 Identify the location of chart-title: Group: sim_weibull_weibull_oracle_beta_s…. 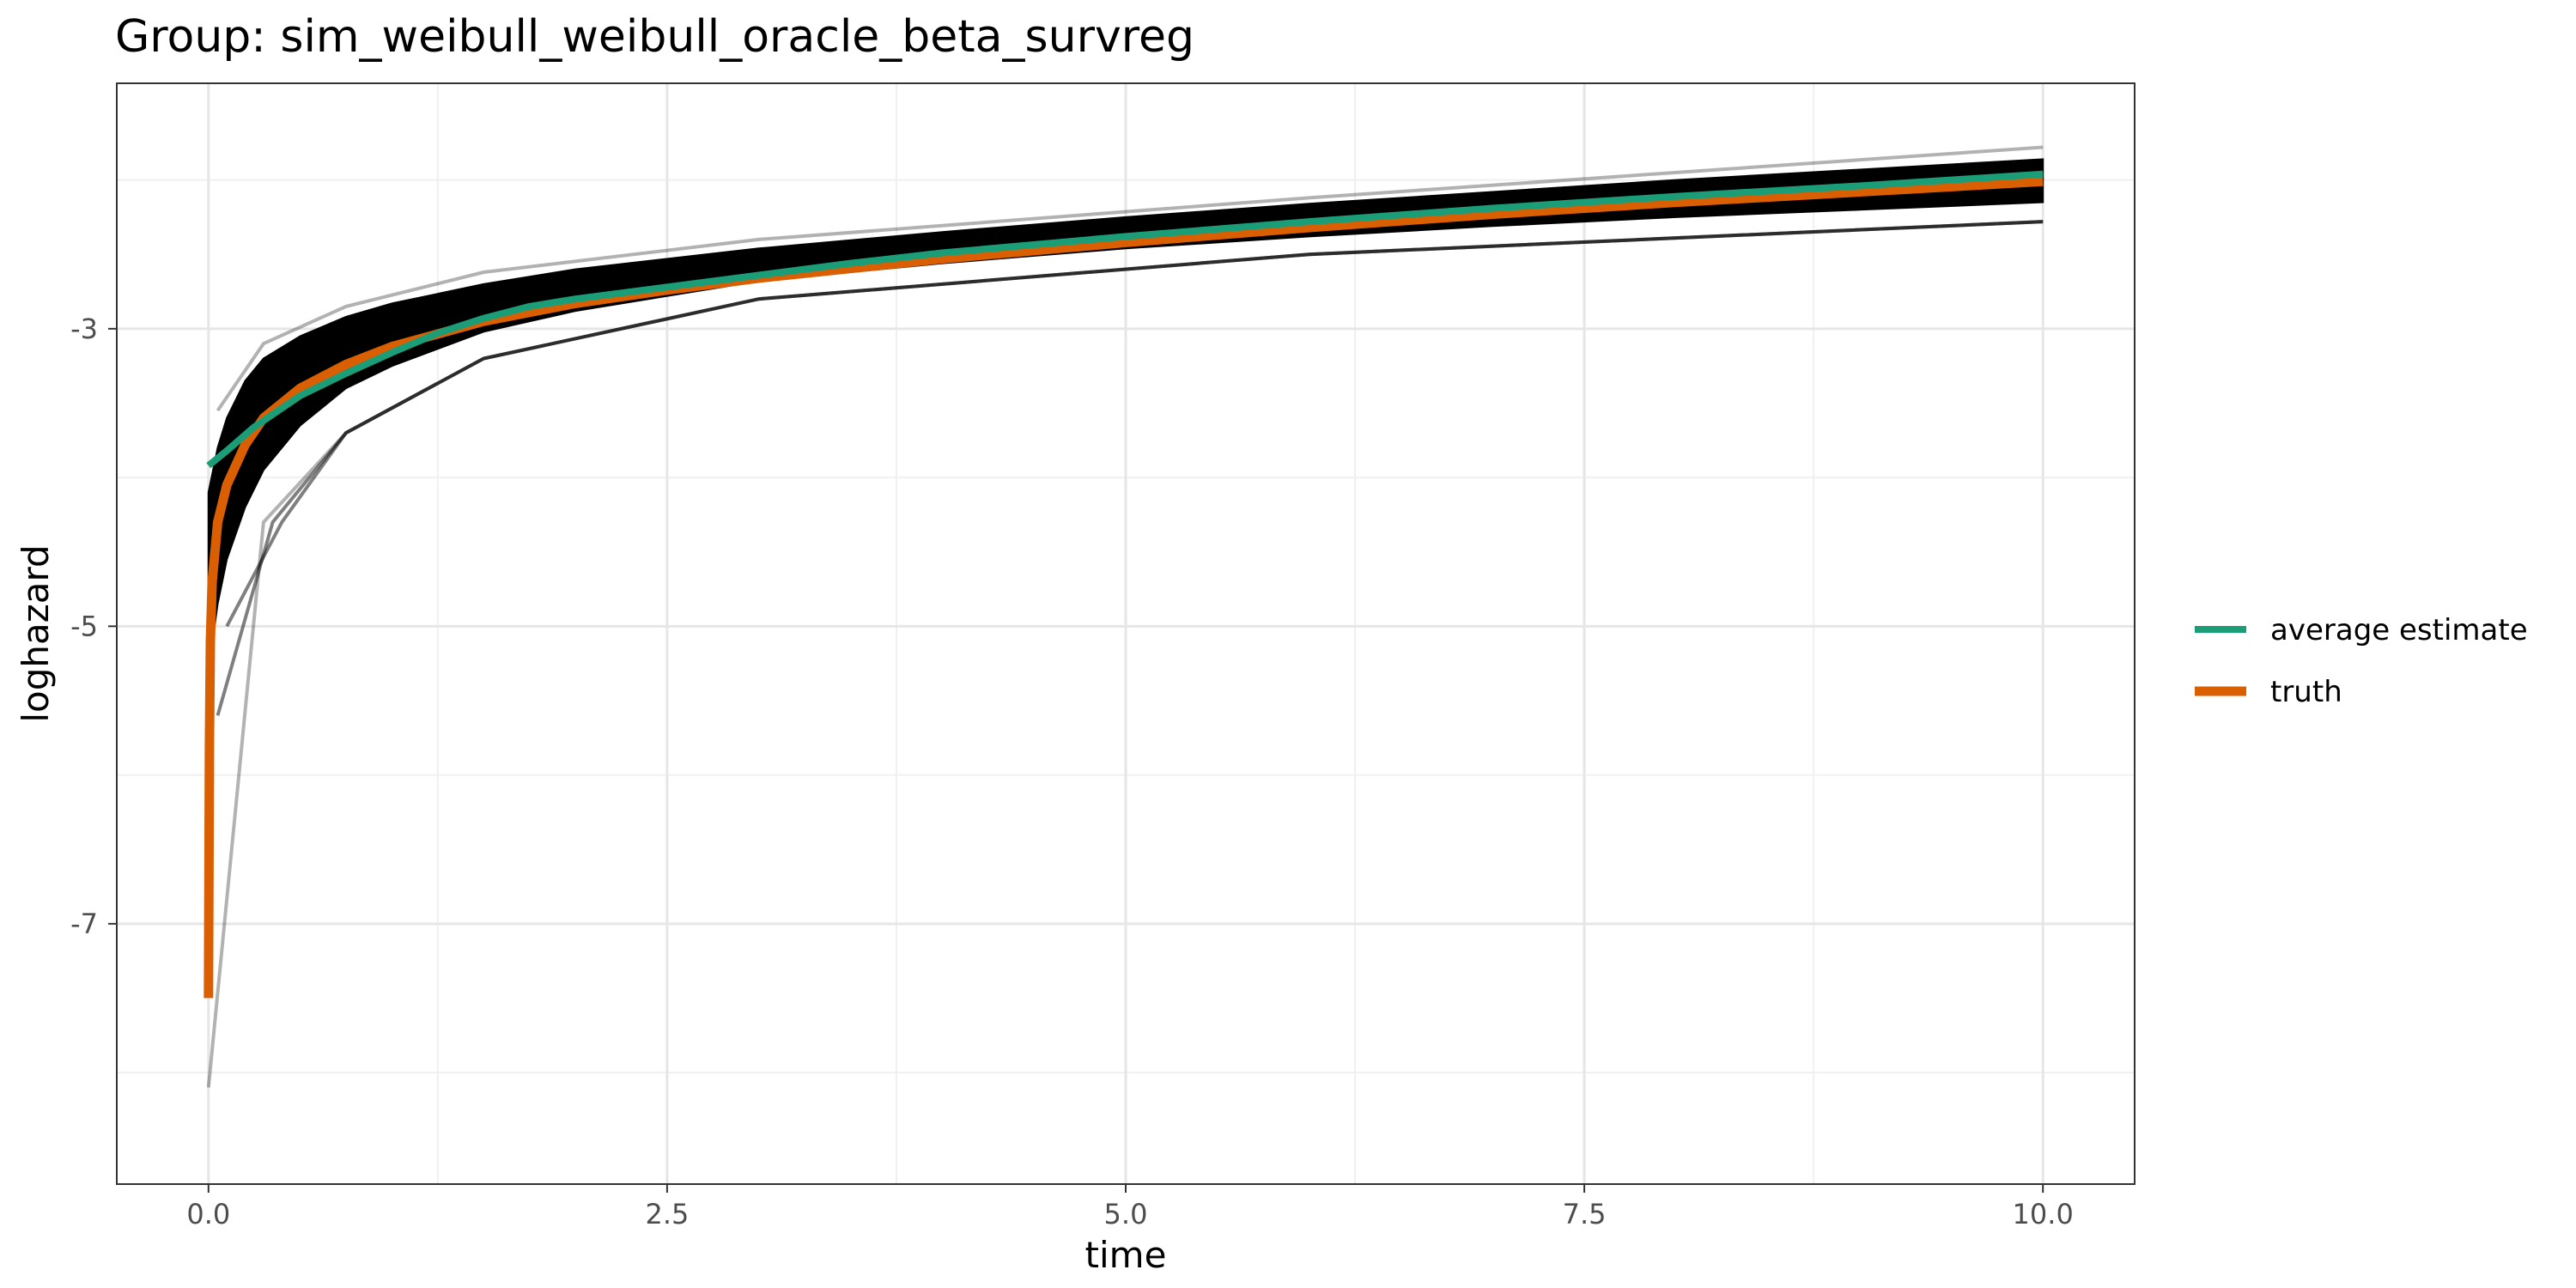
(654, 37).